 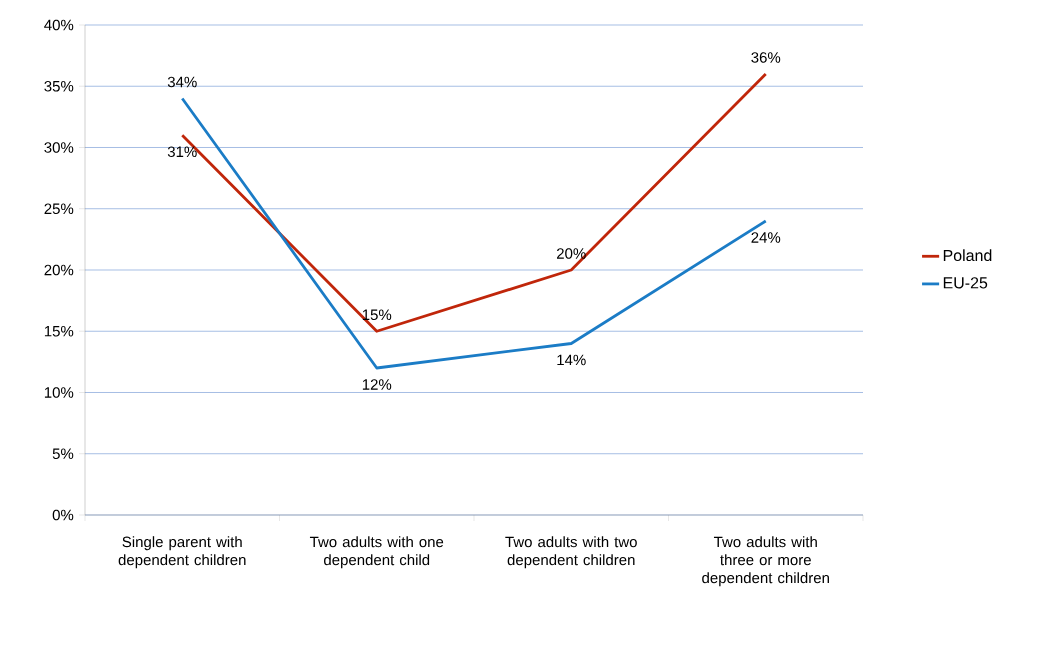 What do you see at coordinates (182, 152) in the screenshot?
I see `data-label: 31%` at bounding box center [182, 152].